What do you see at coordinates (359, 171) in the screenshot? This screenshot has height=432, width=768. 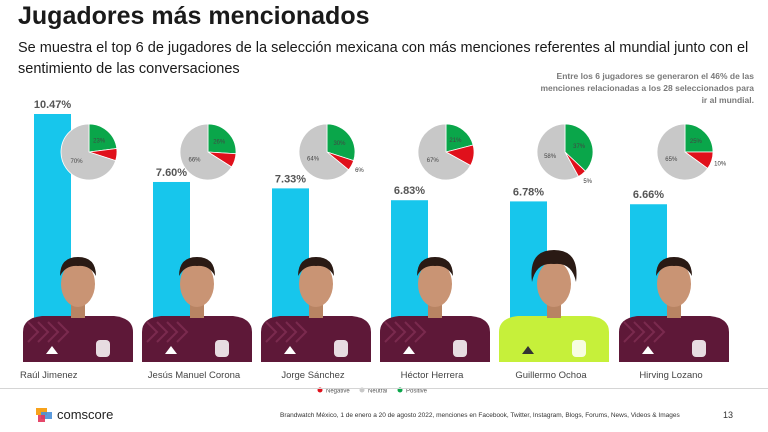 I see `pie-label-negative-jorge-sanchez: 6%` at bounding box center [359, 171].